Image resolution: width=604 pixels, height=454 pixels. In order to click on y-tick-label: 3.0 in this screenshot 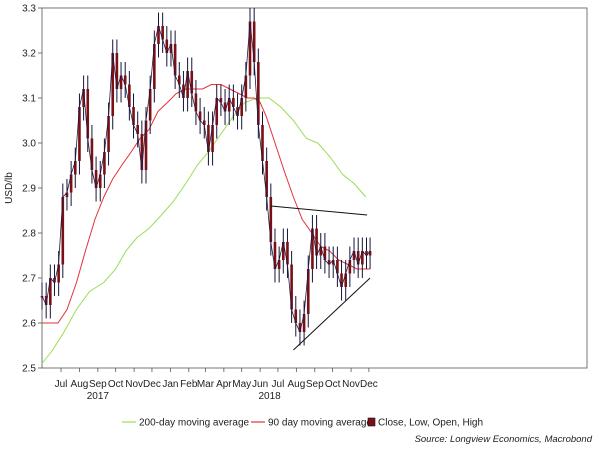, I will do `click(29, 144)`.